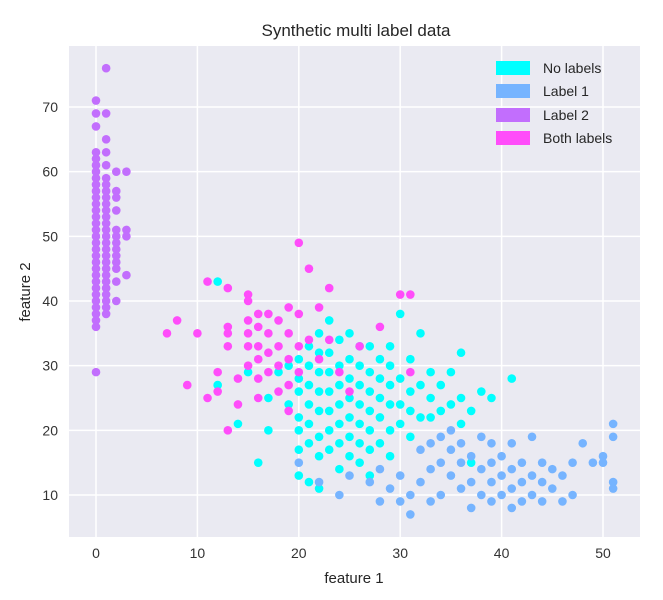 This screenshot has height=600, width=663. What do you see at coordinates (566, 115) in the screenshot?
I see `legend-label-label-2: Label 2` at bounding box center [566, 115].